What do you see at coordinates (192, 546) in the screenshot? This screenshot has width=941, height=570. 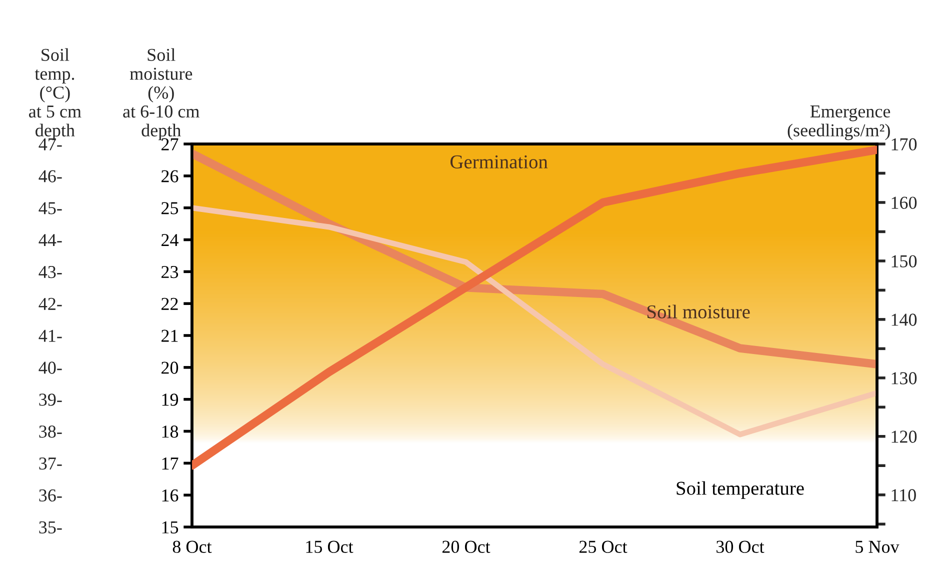 I see `x-tick-label: 8 Oct` at bounding box center [192, 546].